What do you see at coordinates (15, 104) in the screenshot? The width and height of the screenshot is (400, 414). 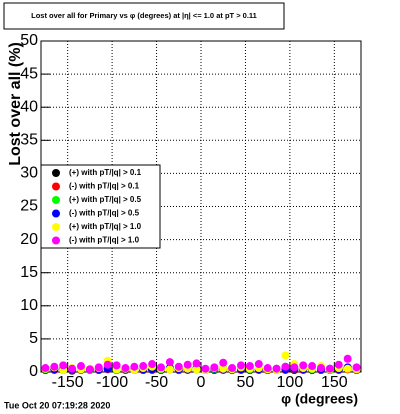 I see `y-axis-label: Lost over all (%)` at bounding box center [15, 104].